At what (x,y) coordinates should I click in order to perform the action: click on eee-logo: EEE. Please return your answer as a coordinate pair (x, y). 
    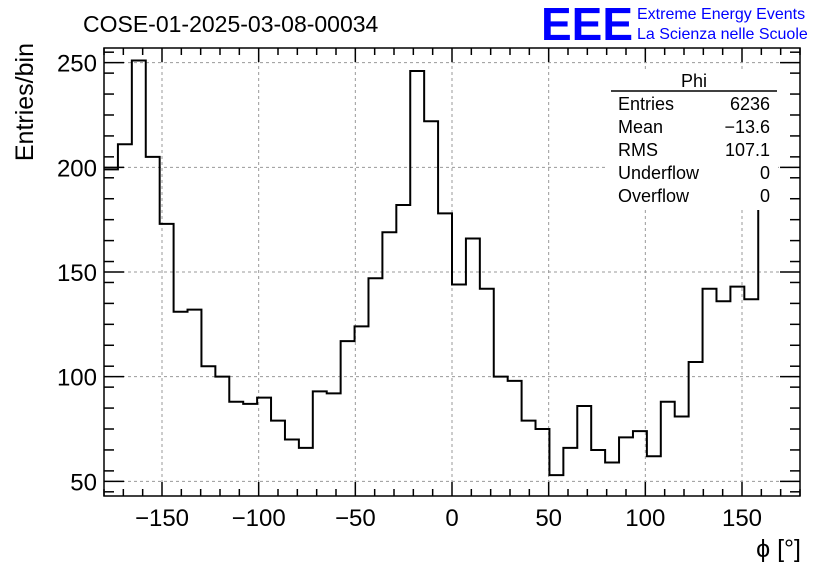
    Looking at the image, I should click on (587, 25).